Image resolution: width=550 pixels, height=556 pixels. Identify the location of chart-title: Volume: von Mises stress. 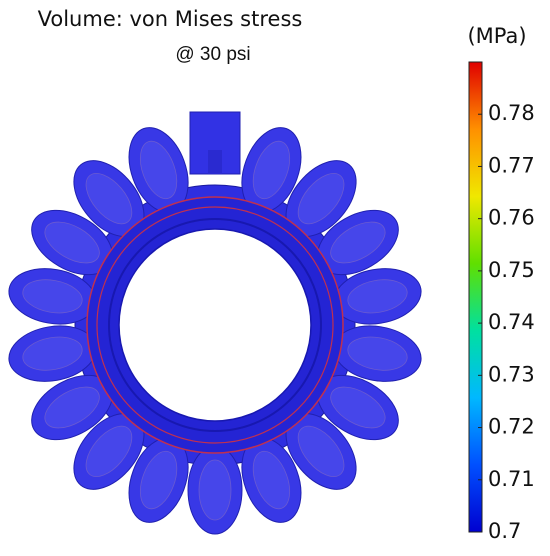
(170, 19).